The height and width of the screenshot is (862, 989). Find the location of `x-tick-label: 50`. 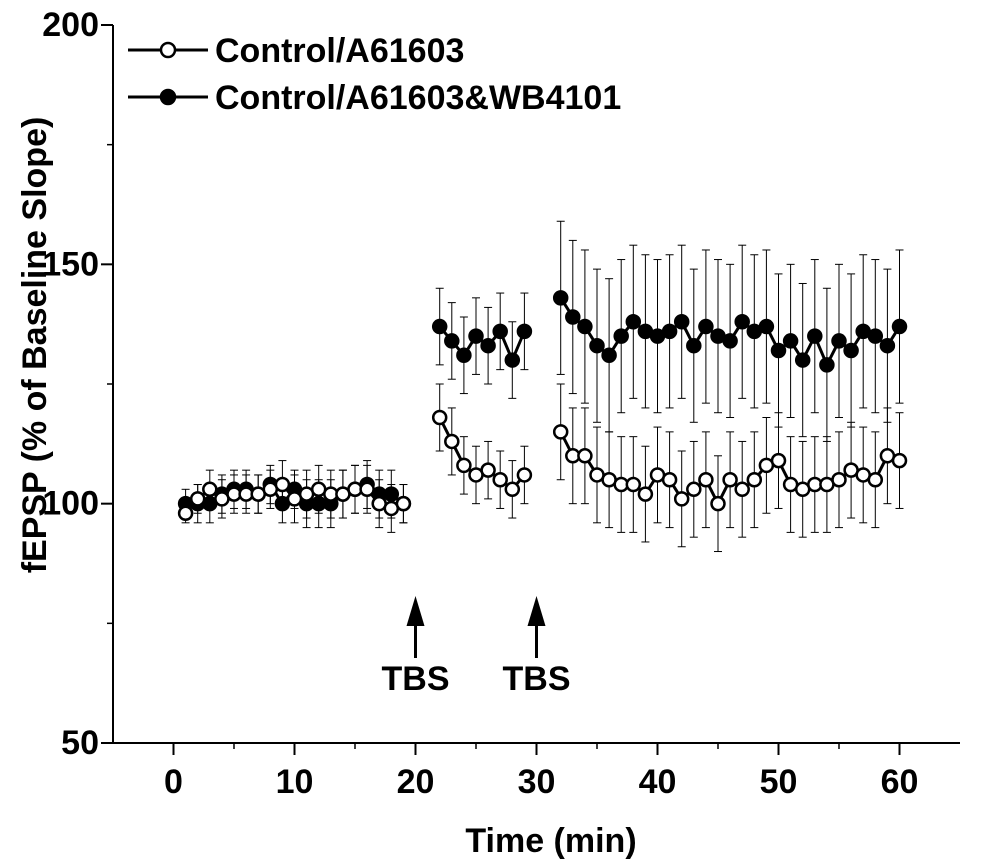

x-tick-label: 50 is located at coordinates (779, 782).